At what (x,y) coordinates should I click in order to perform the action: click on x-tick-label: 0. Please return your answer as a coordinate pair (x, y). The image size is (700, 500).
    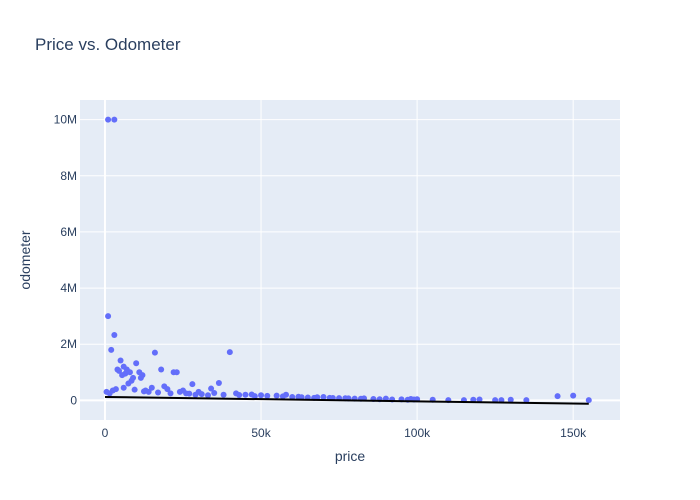
    Looking at the image, I should click on (105, 433).